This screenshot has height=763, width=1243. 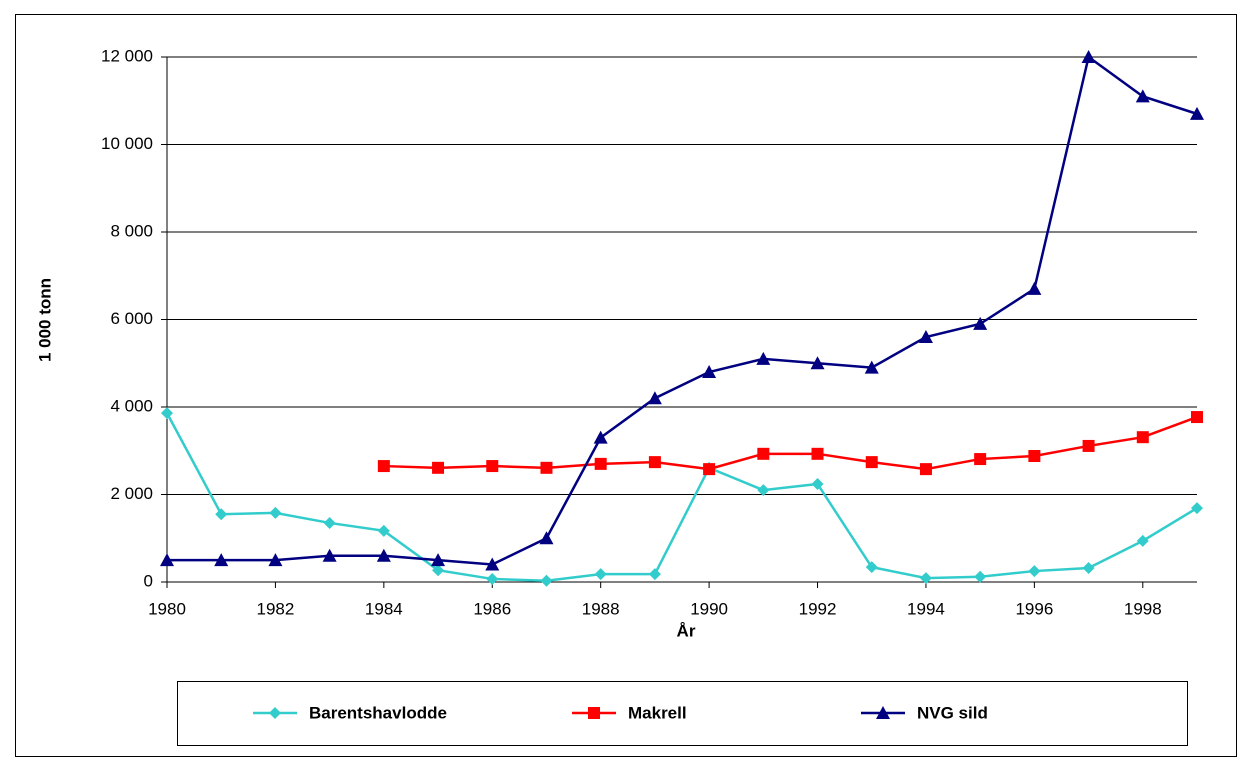 I want to click on y-tick-label: 4 000, so click(x=131, y=405).